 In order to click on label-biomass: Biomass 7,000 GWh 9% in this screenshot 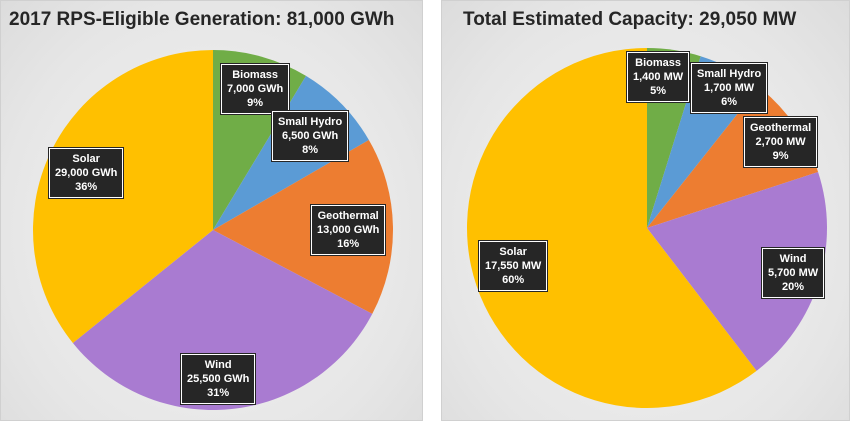, I will do `click(255, 89)`.